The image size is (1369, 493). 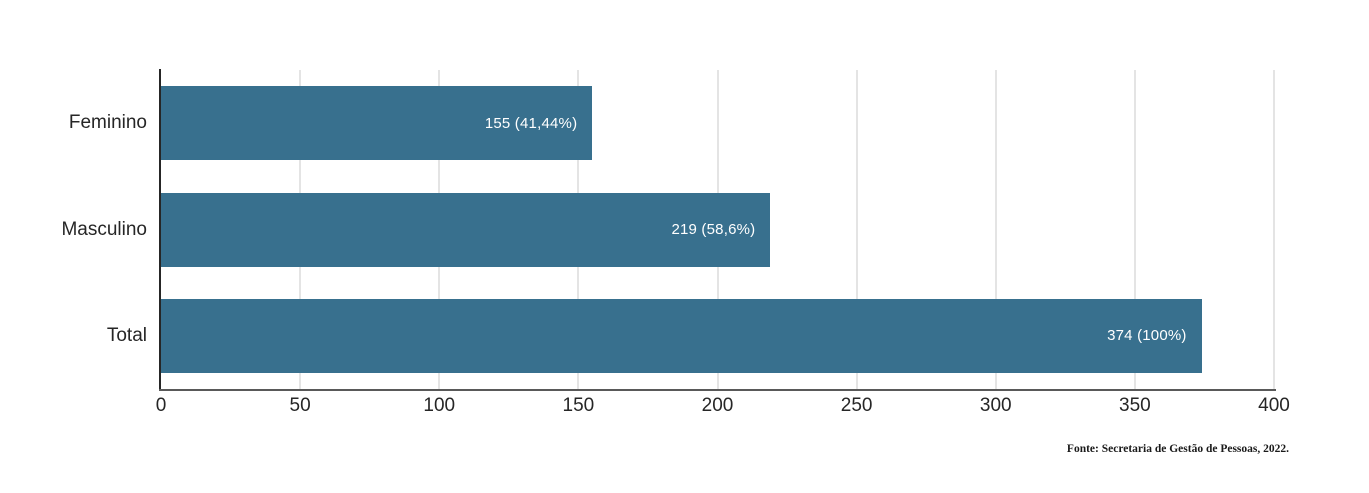 What do you see at coordinates (717, 390) in the screenshot?
I see `x-axis-line` at bounding box center [717, 390].